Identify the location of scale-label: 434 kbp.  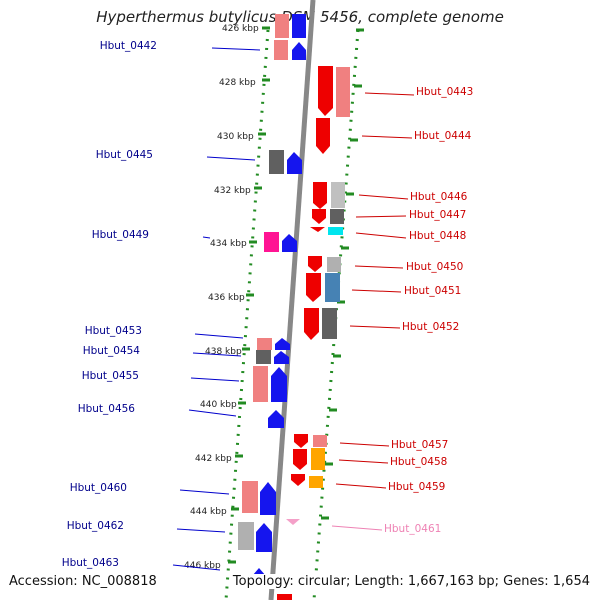
(228, 244).